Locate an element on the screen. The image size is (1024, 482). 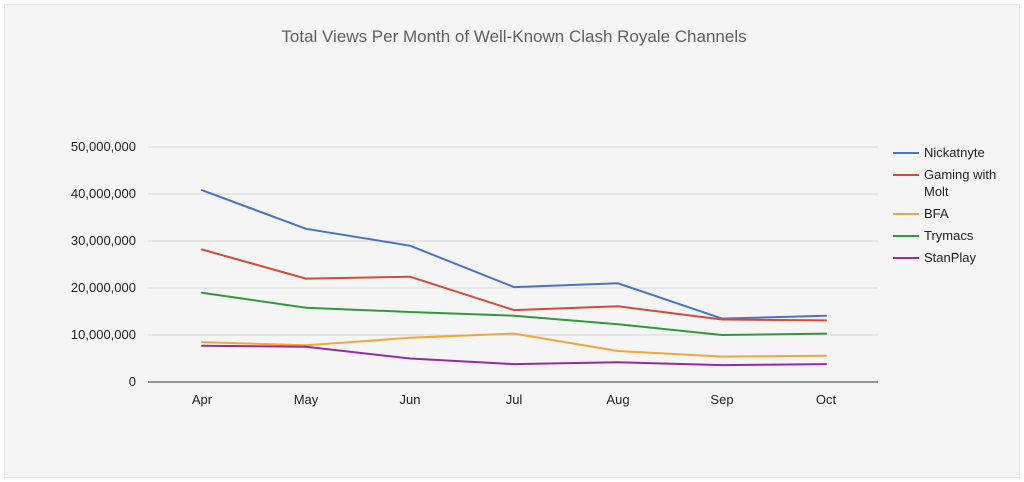
y-tick-label: 30,000,000 is located at coordinates (103, 240).